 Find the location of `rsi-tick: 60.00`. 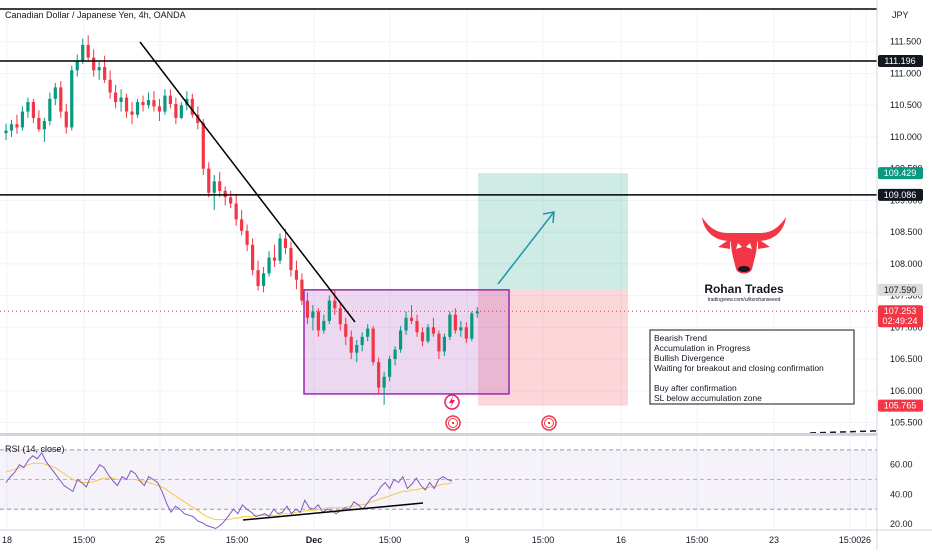

rsi-tick: 60.00 is located at coordinates (901, 465).